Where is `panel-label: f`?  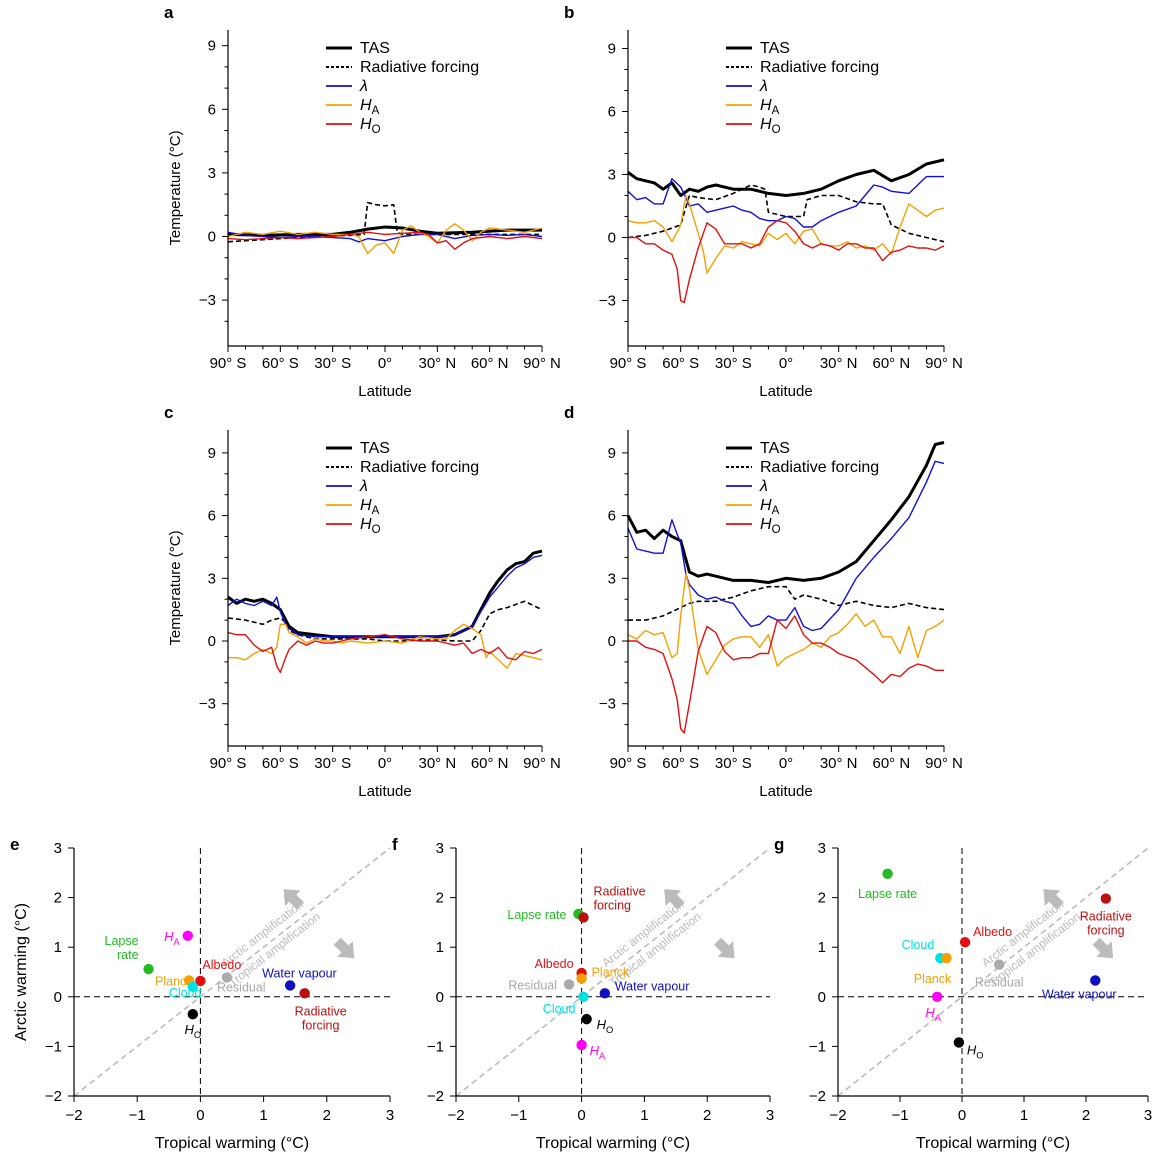
panel-label: f is located at coordinates (395, 844).